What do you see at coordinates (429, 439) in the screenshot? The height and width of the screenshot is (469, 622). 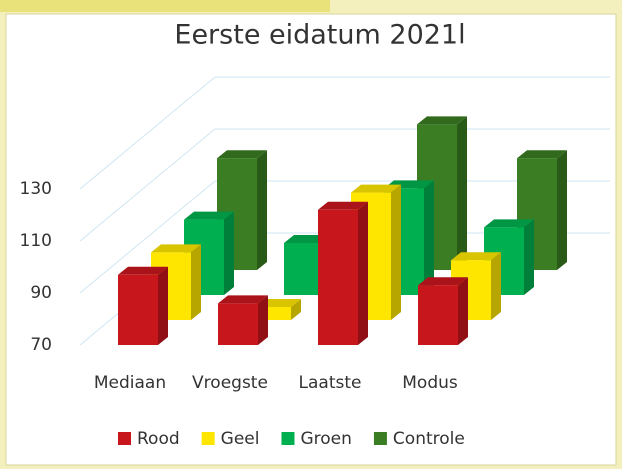 I see `legend-label: Controle` at bounding box center [429, 439].